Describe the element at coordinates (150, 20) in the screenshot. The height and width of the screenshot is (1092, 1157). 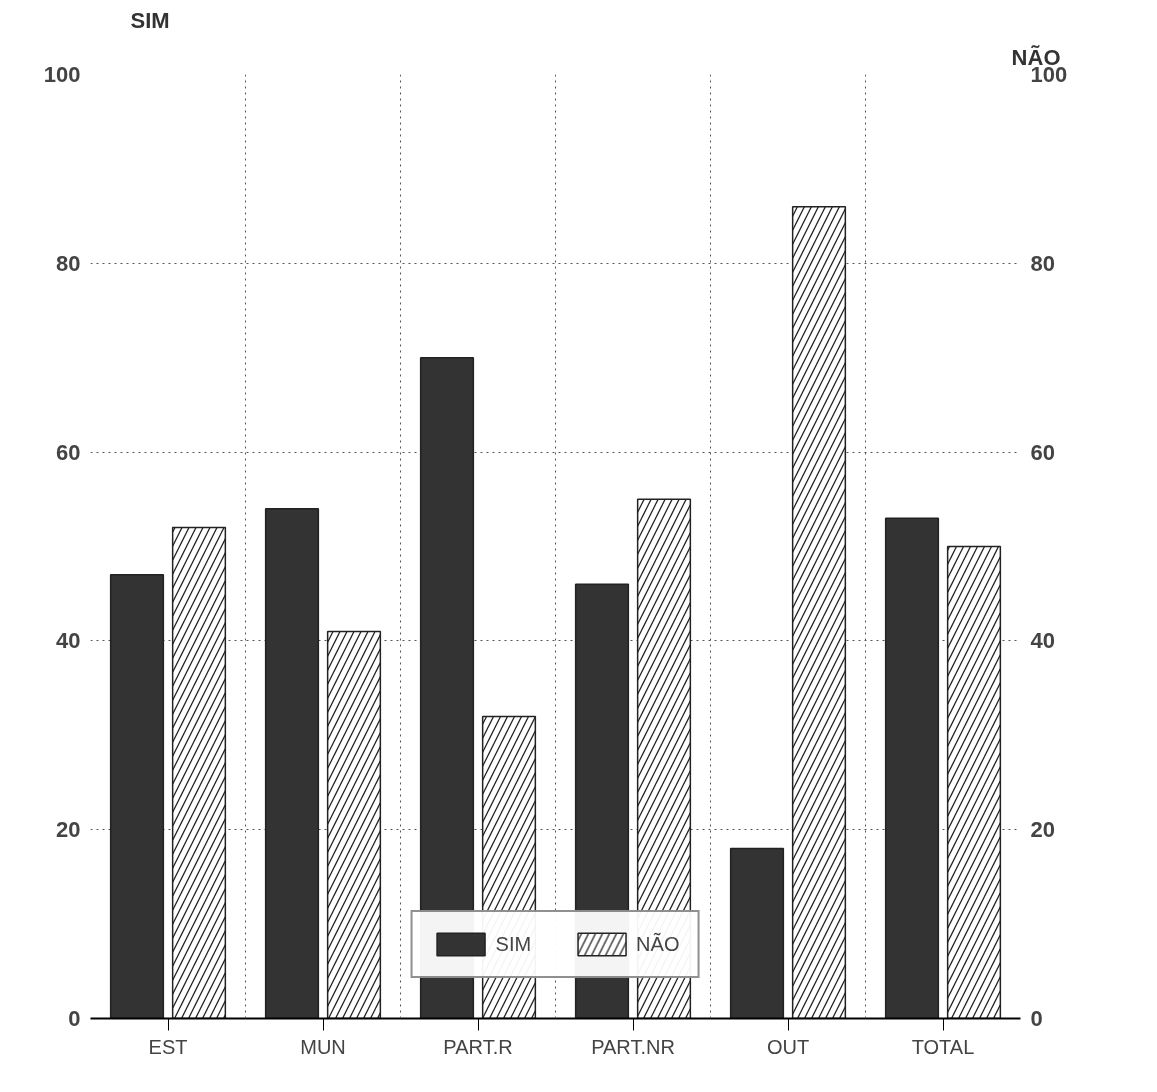
I see `y-axis-title: SIM` at that location.